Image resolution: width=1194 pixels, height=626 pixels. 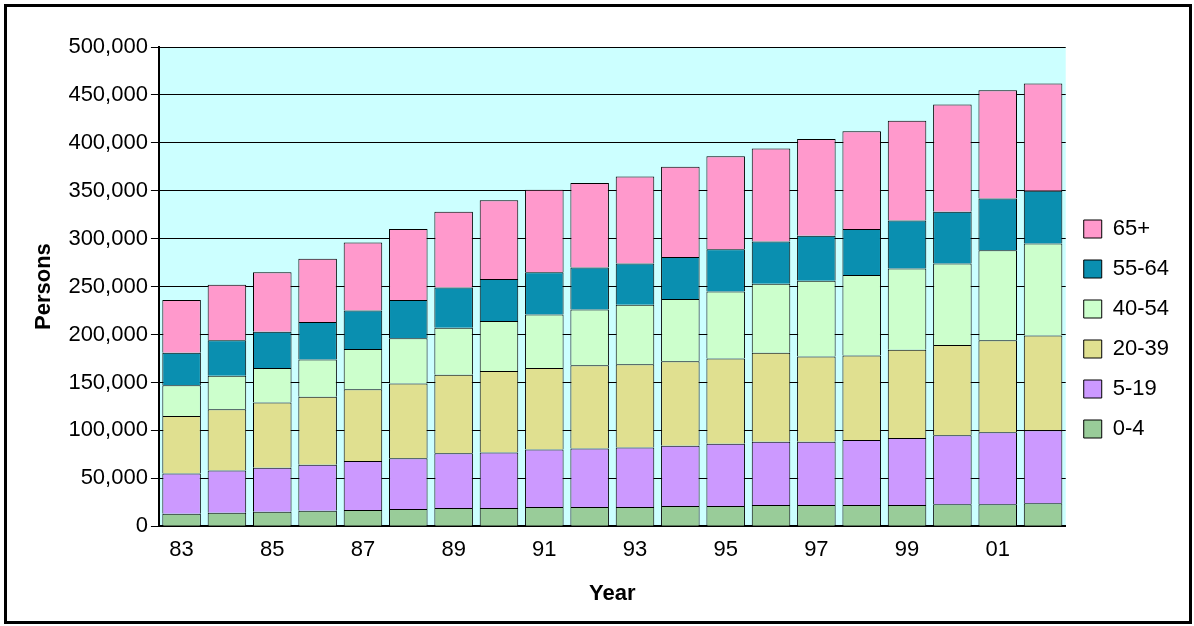 What do you see at coordinates (181, 549) in the screenshot?
I see `x-tick-label: 83` at bounding box center [181, 549].